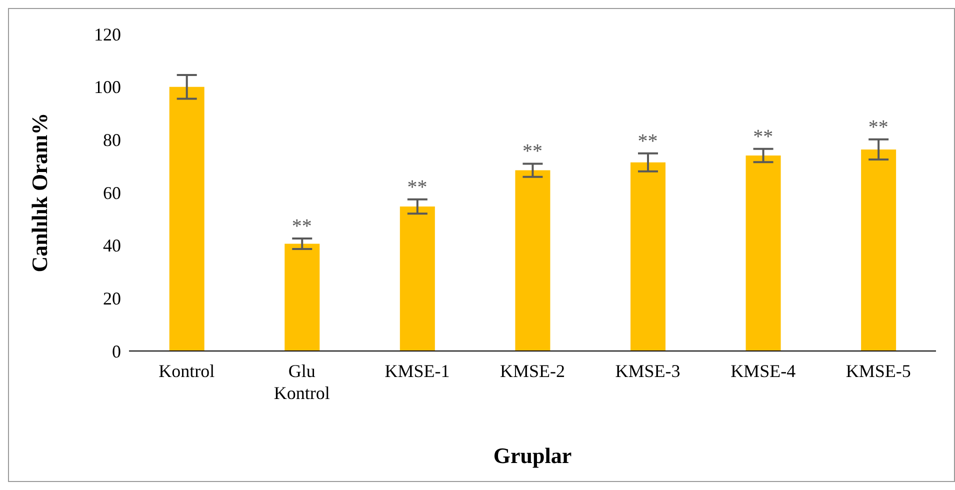 This screenshot has height=490, width=955. Describe the element at coordinates (107, 87) in the screenshot. I see `y-tick-label: 100` at that location.